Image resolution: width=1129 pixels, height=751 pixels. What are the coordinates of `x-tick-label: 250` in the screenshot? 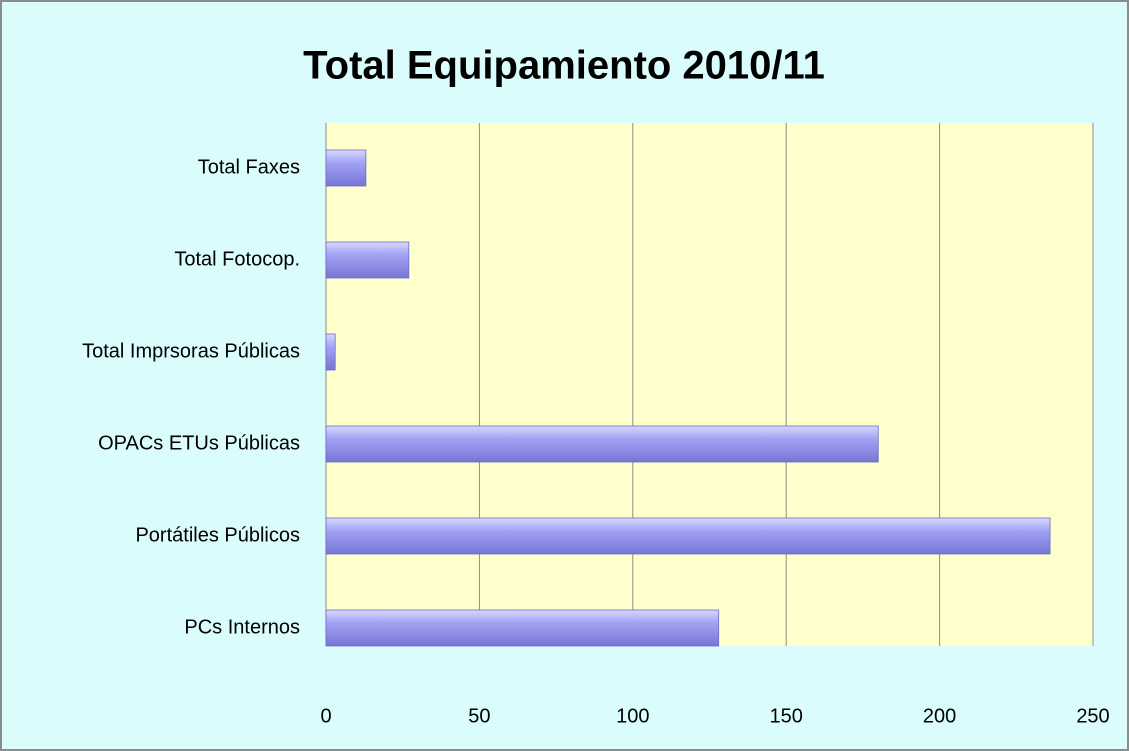 It's located at (1092, 716).